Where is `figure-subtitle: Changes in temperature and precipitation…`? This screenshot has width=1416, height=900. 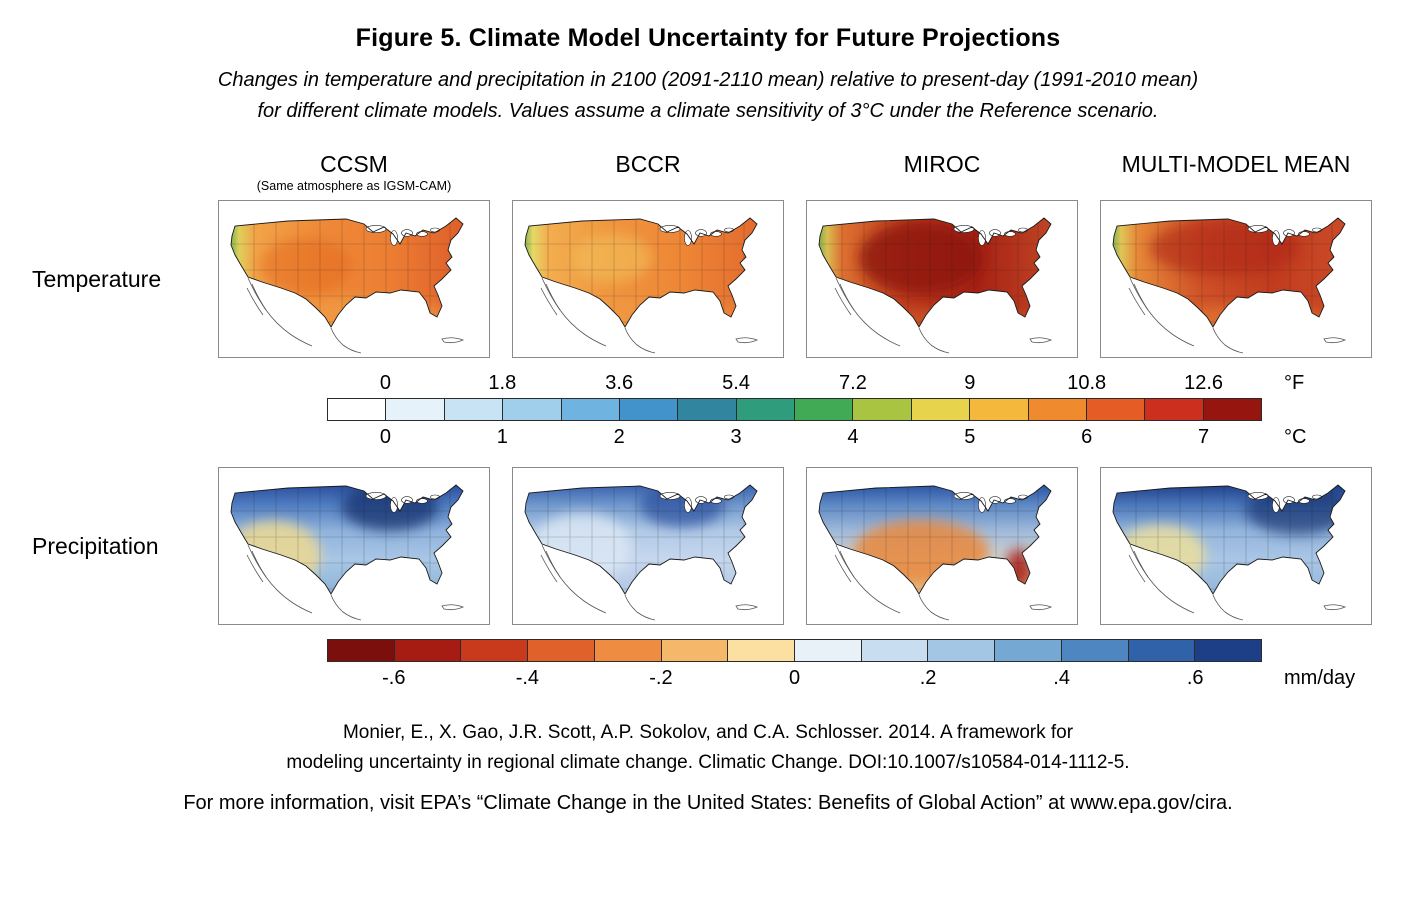
figure-subtitle: Changes in temperature and precipitation… is located at coordinates (708, 96).